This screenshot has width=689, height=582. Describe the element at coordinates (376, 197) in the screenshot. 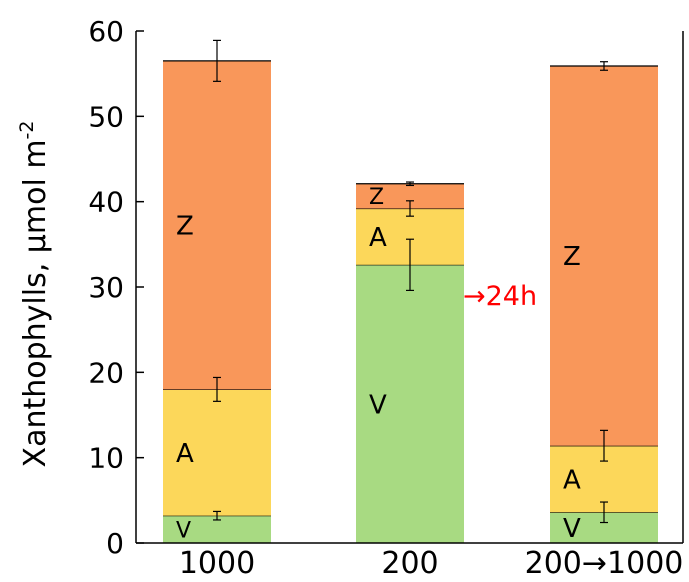

I see `bar-2-label-z: Z` at that location.